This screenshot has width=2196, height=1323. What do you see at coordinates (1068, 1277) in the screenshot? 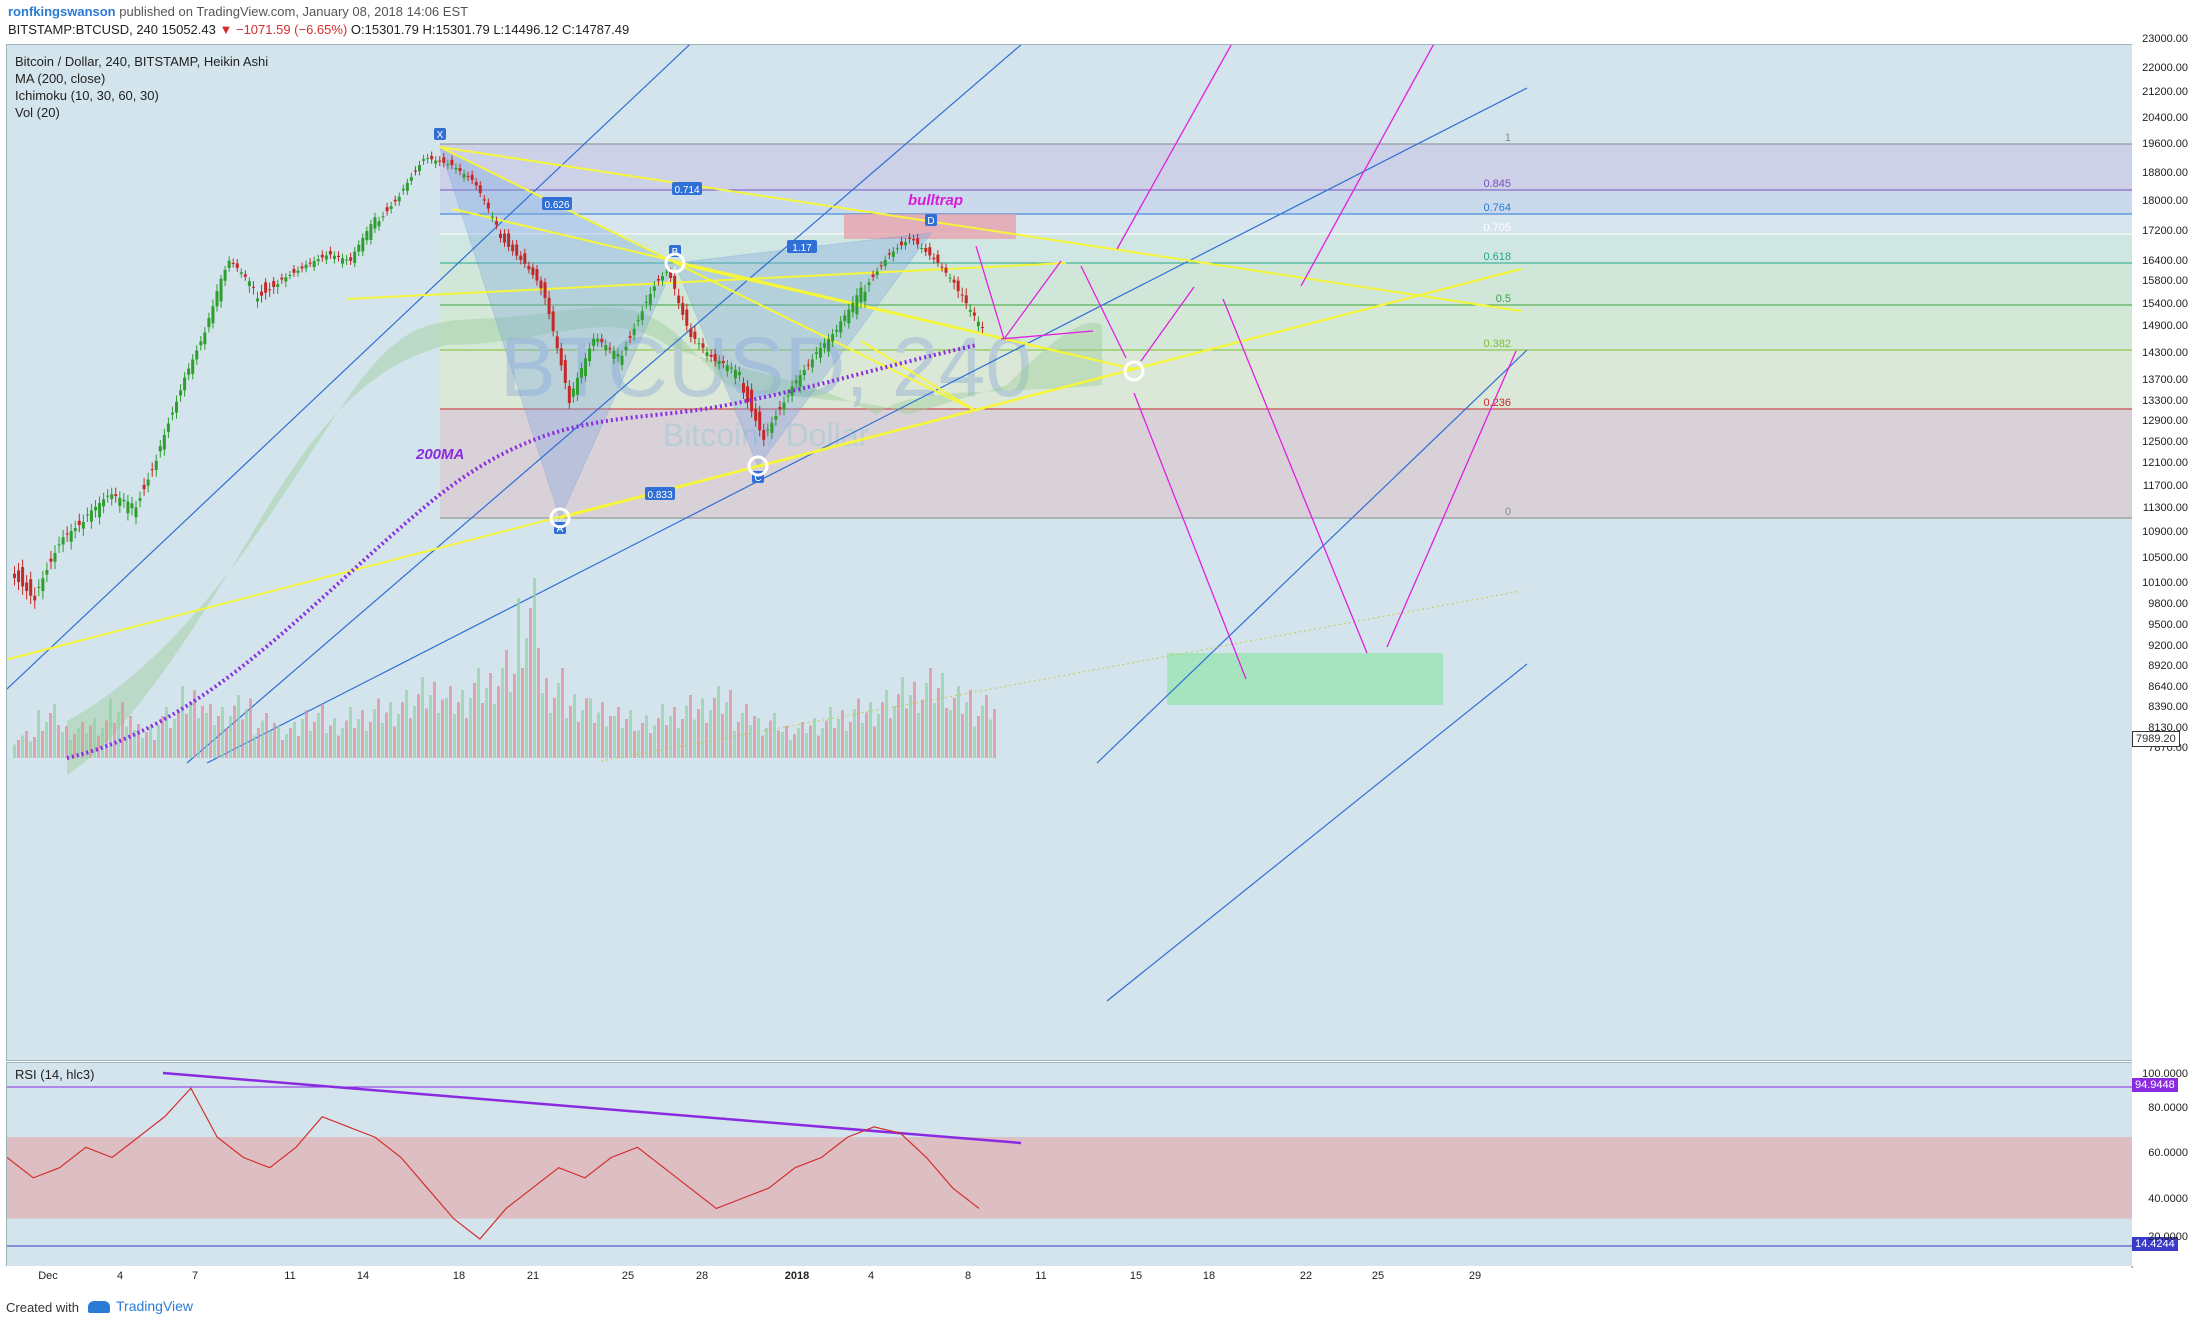
I see `time-axis: Dec 4 7 11 14 18 21 25 28 2018 4 8 11 15 18 22 25 29` at bounding box center [1068, 1277].